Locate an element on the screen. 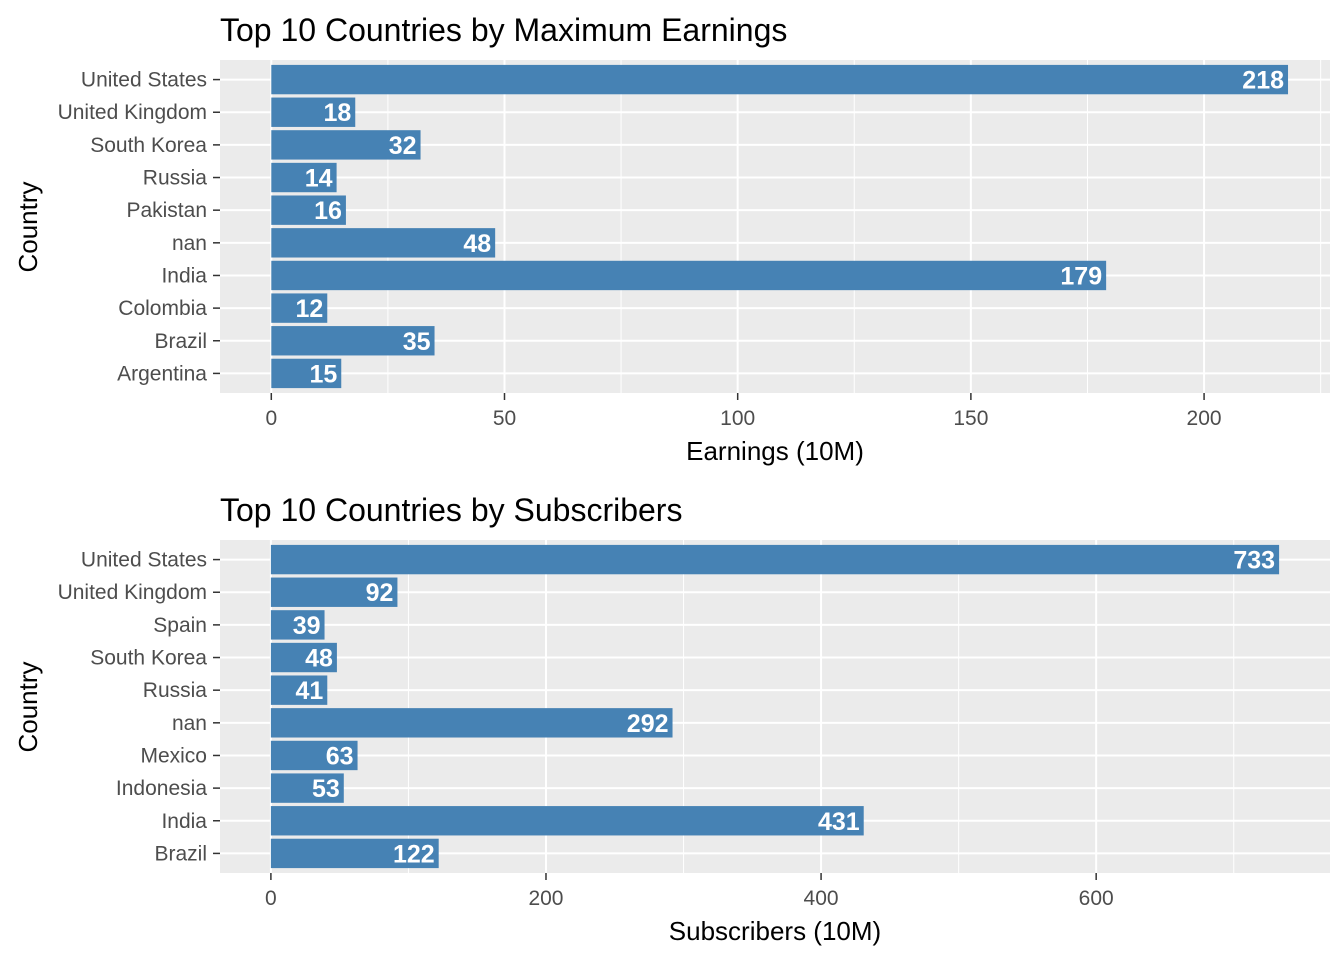 The image size is (1344, 960). x-tick-label: 100 is located at coordinates (737, 418).